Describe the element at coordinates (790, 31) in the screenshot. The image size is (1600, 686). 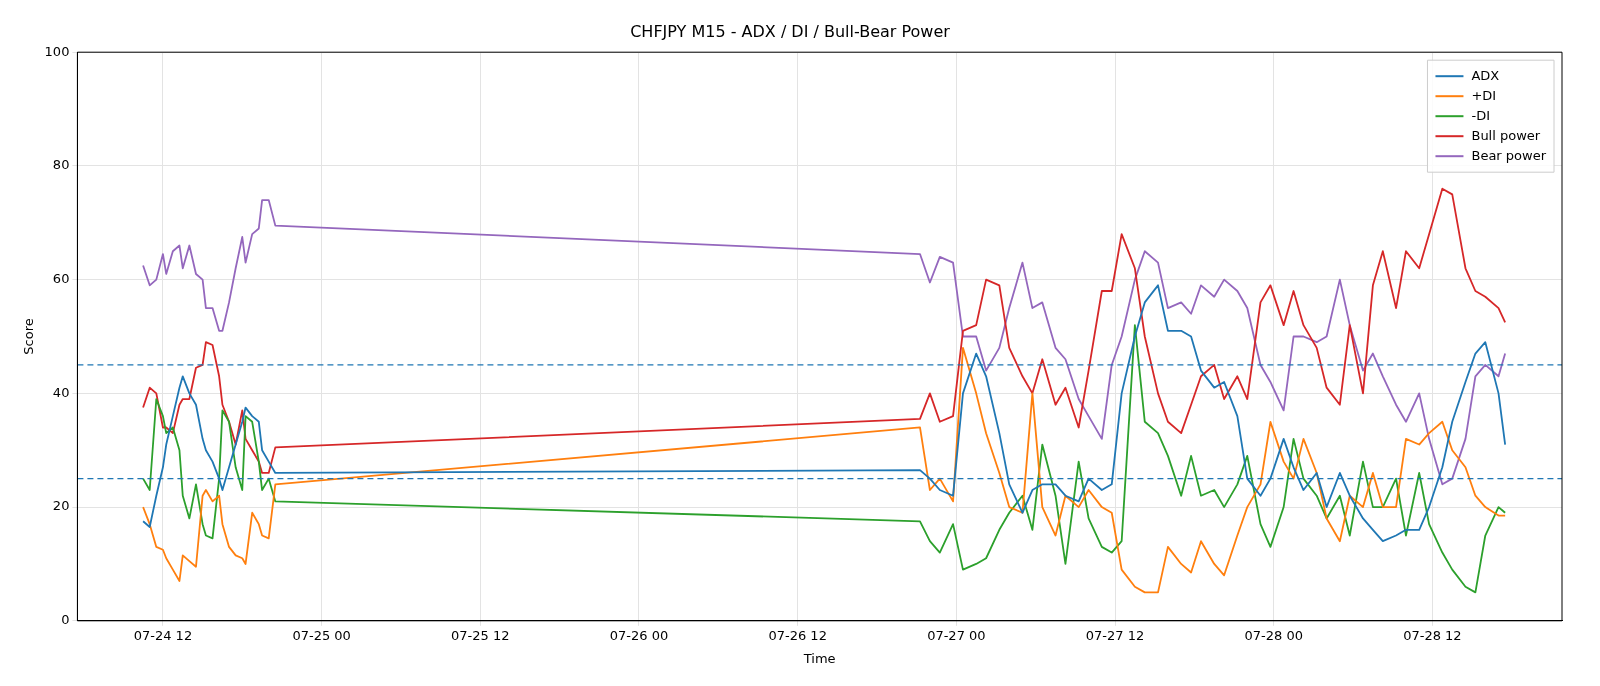
I see `chart-title: CHFJPY M15 - ADX / DI / Bull-Bear Power` at that location.